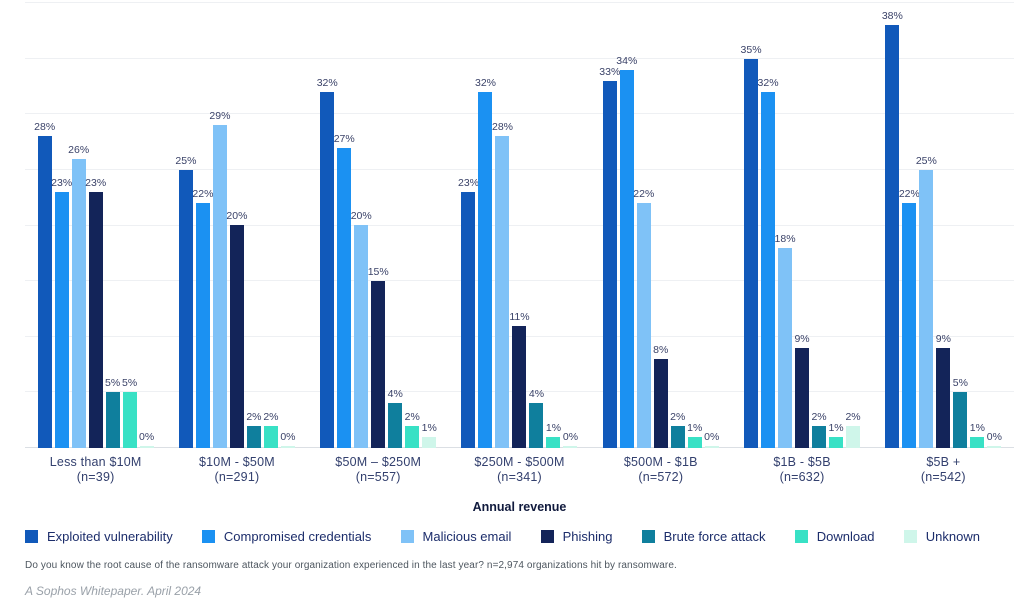 This screenshot has width=1024, height=605. What do you see at coordinates (79, 150) in the screenshot?
I see `bar-value-label: 26%` at bounding box center [79, 150].